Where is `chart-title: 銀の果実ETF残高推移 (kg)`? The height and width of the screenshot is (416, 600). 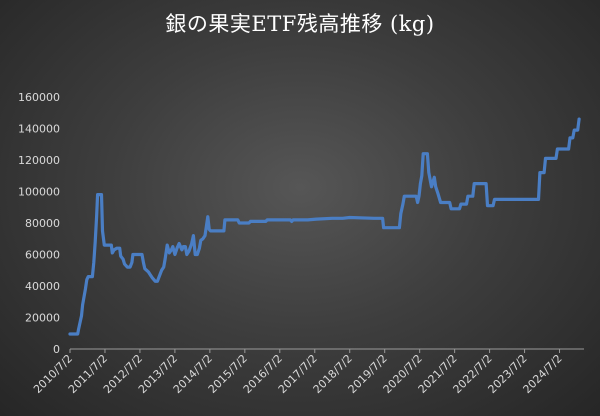
chart-title: 銀の果実ETF残高推移 (kg) is located at coordinates (300, 24).